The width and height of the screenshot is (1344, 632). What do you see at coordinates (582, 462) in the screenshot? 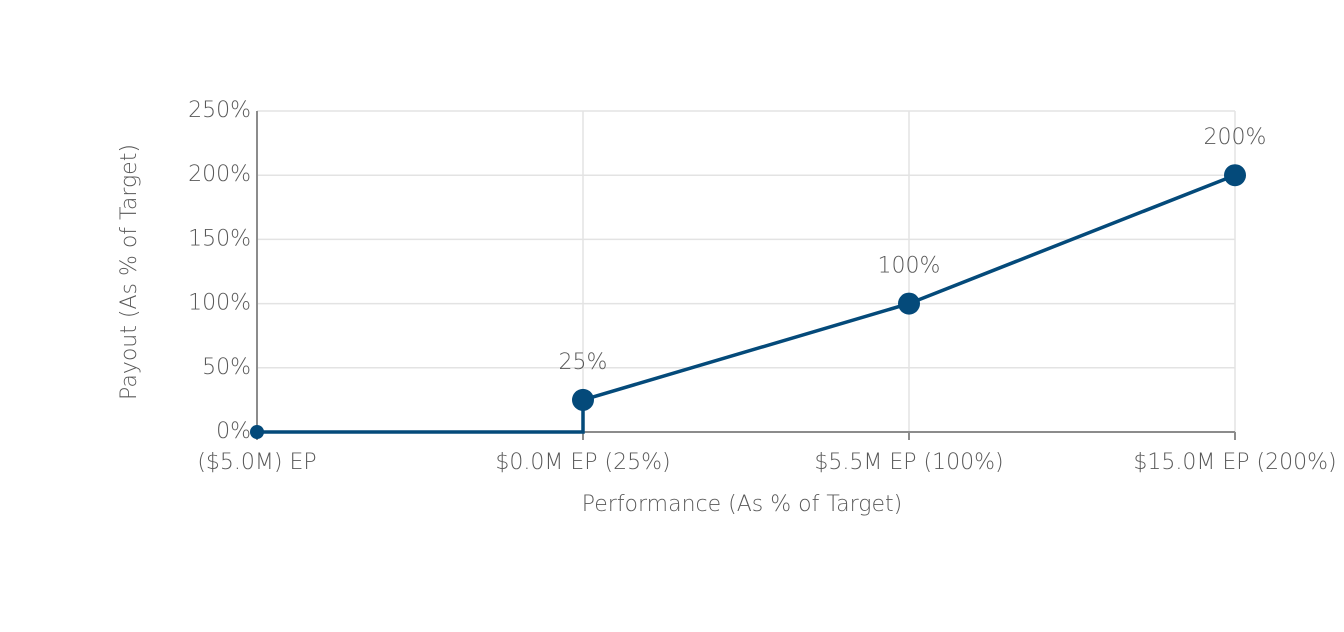
I see `x-tick-label: $0.0M EP (25%)` at bounding box center [582, 462].